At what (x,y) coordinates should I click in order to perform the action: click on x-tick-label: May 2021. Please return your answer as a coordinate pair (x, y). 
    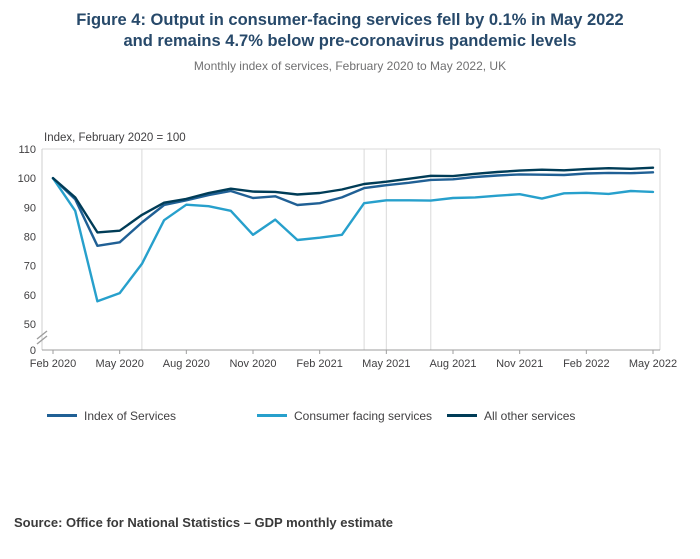
    Looking at the image, I should click on (386, 364).